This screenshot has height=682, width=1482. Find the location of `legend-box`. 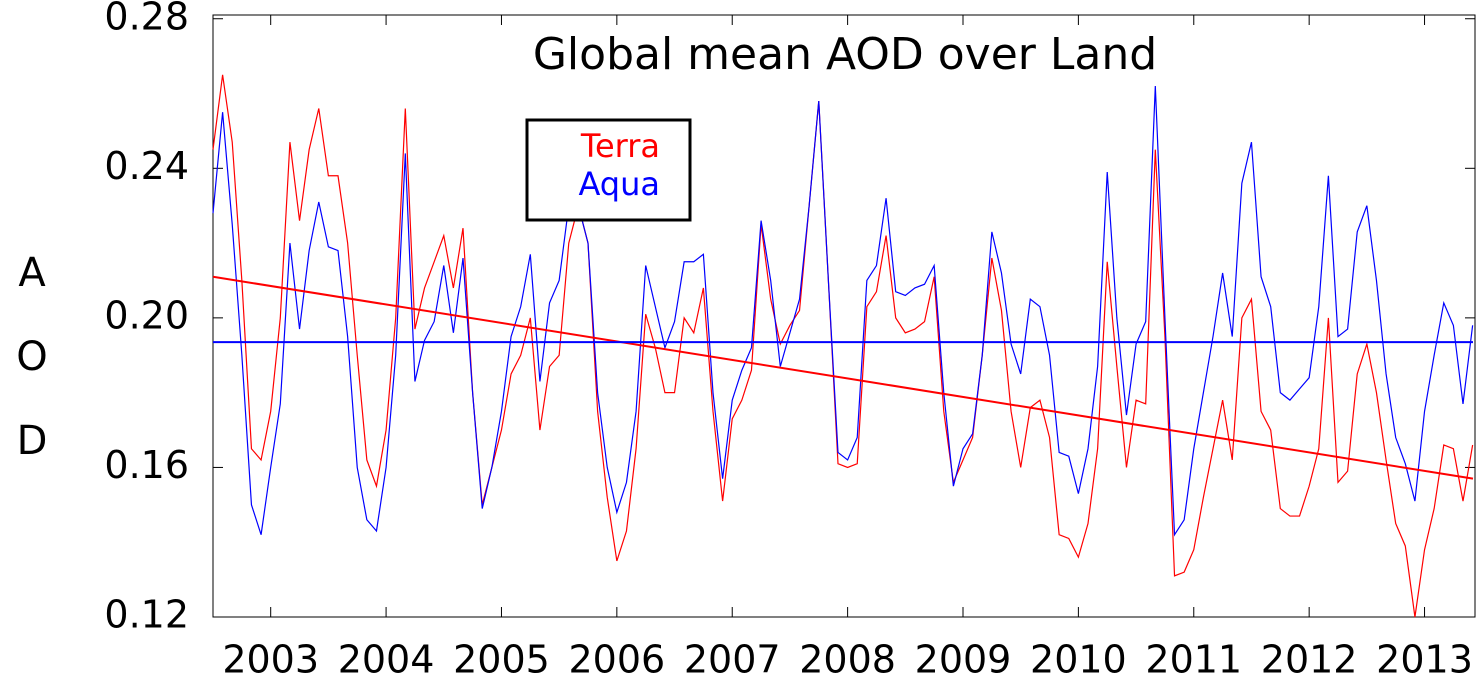

legend-box is located at coordinates (608, 170).